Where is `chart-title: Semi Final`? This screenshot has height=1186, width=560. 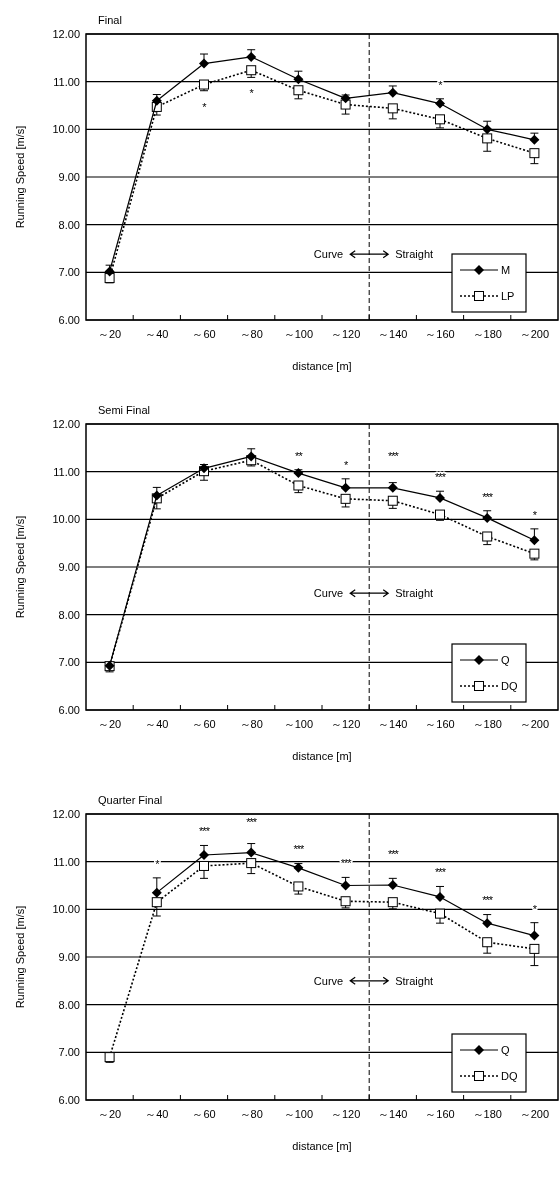
chart-title: Semi Final is located at coordinates (124, 410).